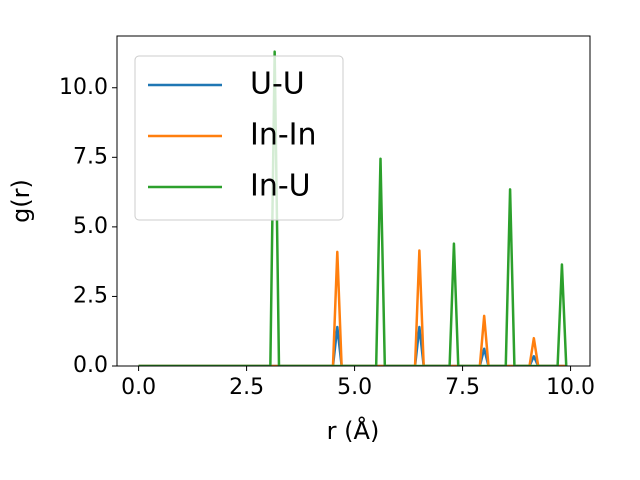  Describe the element at coordinates (353, 430) in the screenshot. I see `x-axis-label: r (Å)` at that location.